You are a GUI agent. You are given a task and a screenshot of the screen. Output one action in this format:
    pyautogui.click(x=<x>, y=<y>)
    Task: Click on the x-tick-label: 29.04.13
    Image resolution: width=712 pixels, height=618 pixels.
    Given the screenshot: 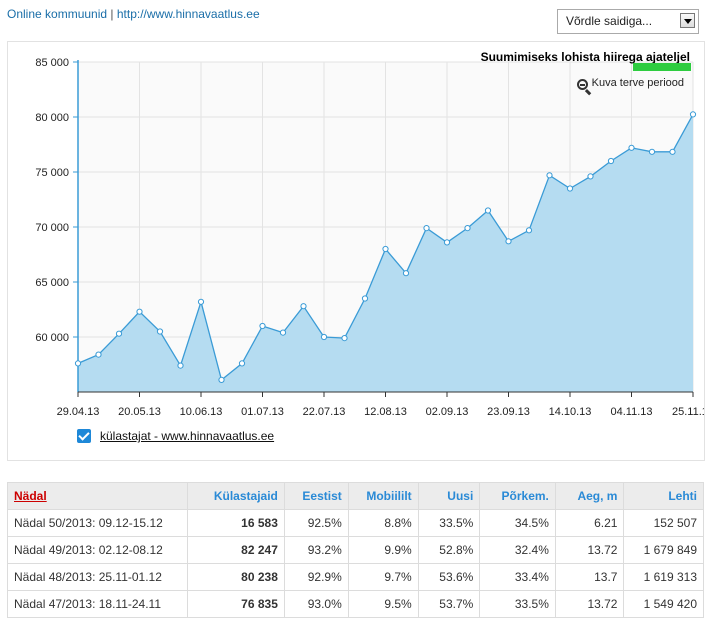 What is the action you would take?
    pyautogui.click(x=78, y=412)
    